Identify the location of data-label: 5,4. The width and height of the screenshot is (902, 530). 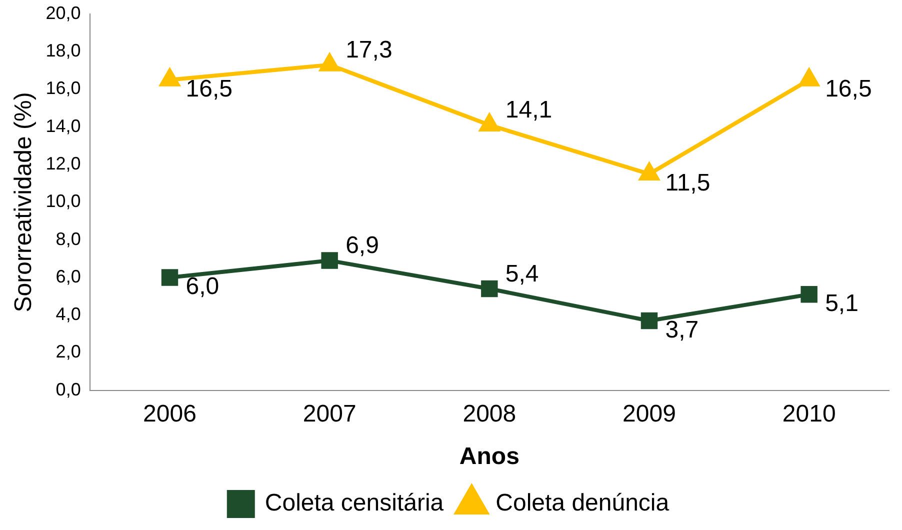
(522, 274).